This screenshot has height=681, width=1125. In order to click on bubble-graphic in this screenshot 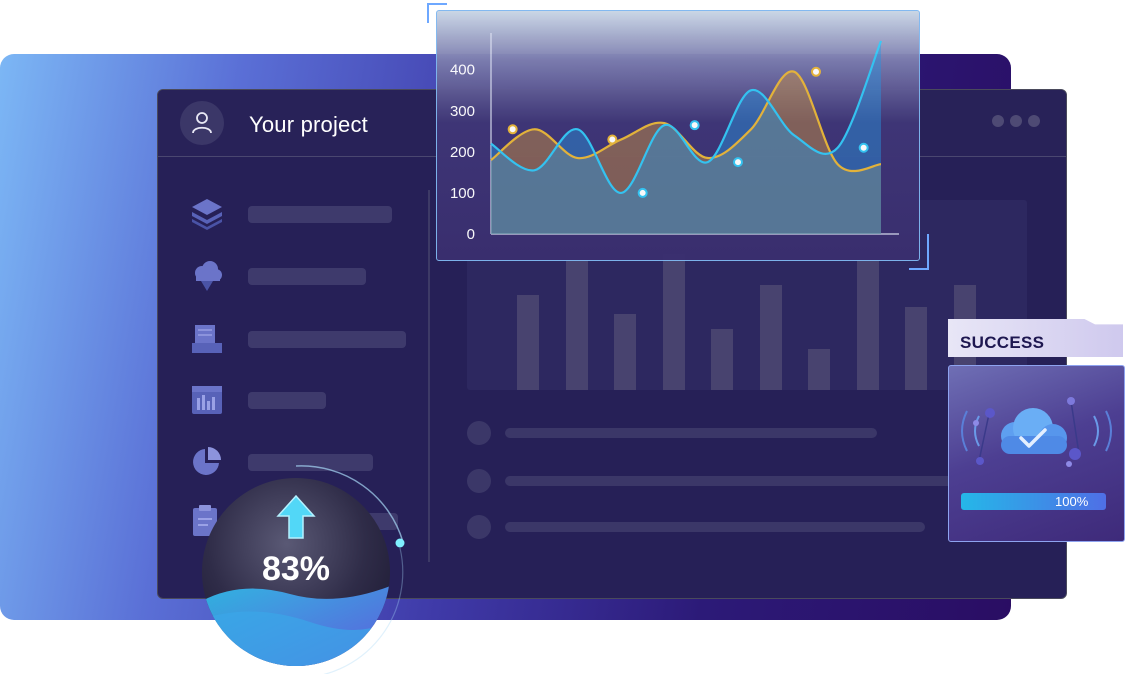, I will do `click(303, 572)`.